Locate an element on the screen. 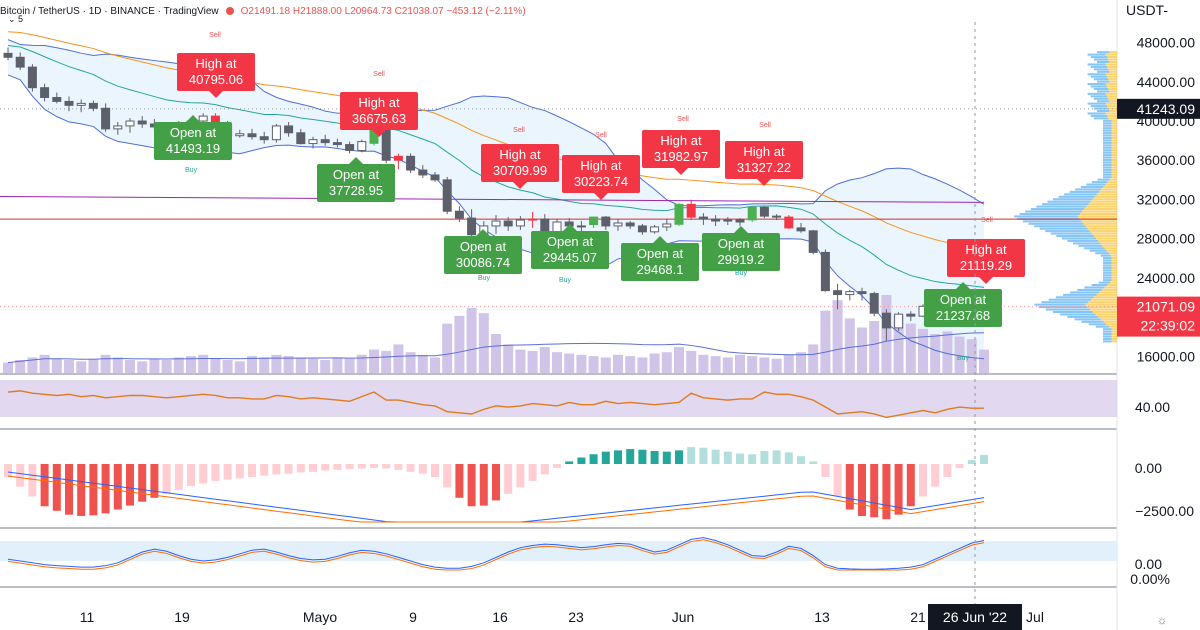 This screenshot has width=1200, height=630. callout-box is located at coordinates (193, 141).